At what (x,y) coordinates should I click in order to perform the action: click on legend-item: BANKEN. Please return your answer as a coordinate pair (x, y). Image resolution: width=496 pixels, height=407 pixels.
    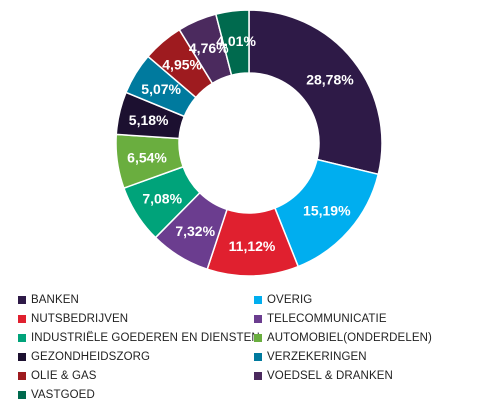
    Looking at the image, I should click on (130, 300).